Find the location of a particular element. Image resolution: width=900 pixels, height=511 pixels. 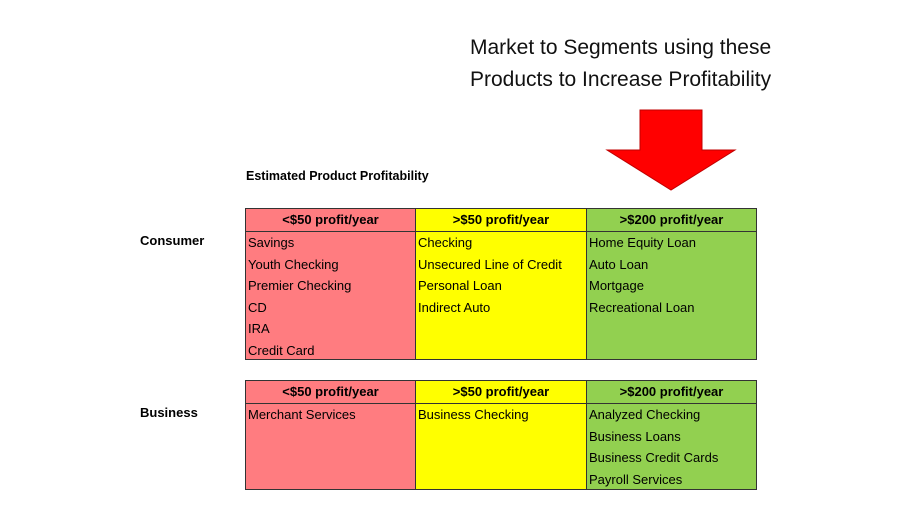

product: Merchant Services is located at coordinates (302, 414).